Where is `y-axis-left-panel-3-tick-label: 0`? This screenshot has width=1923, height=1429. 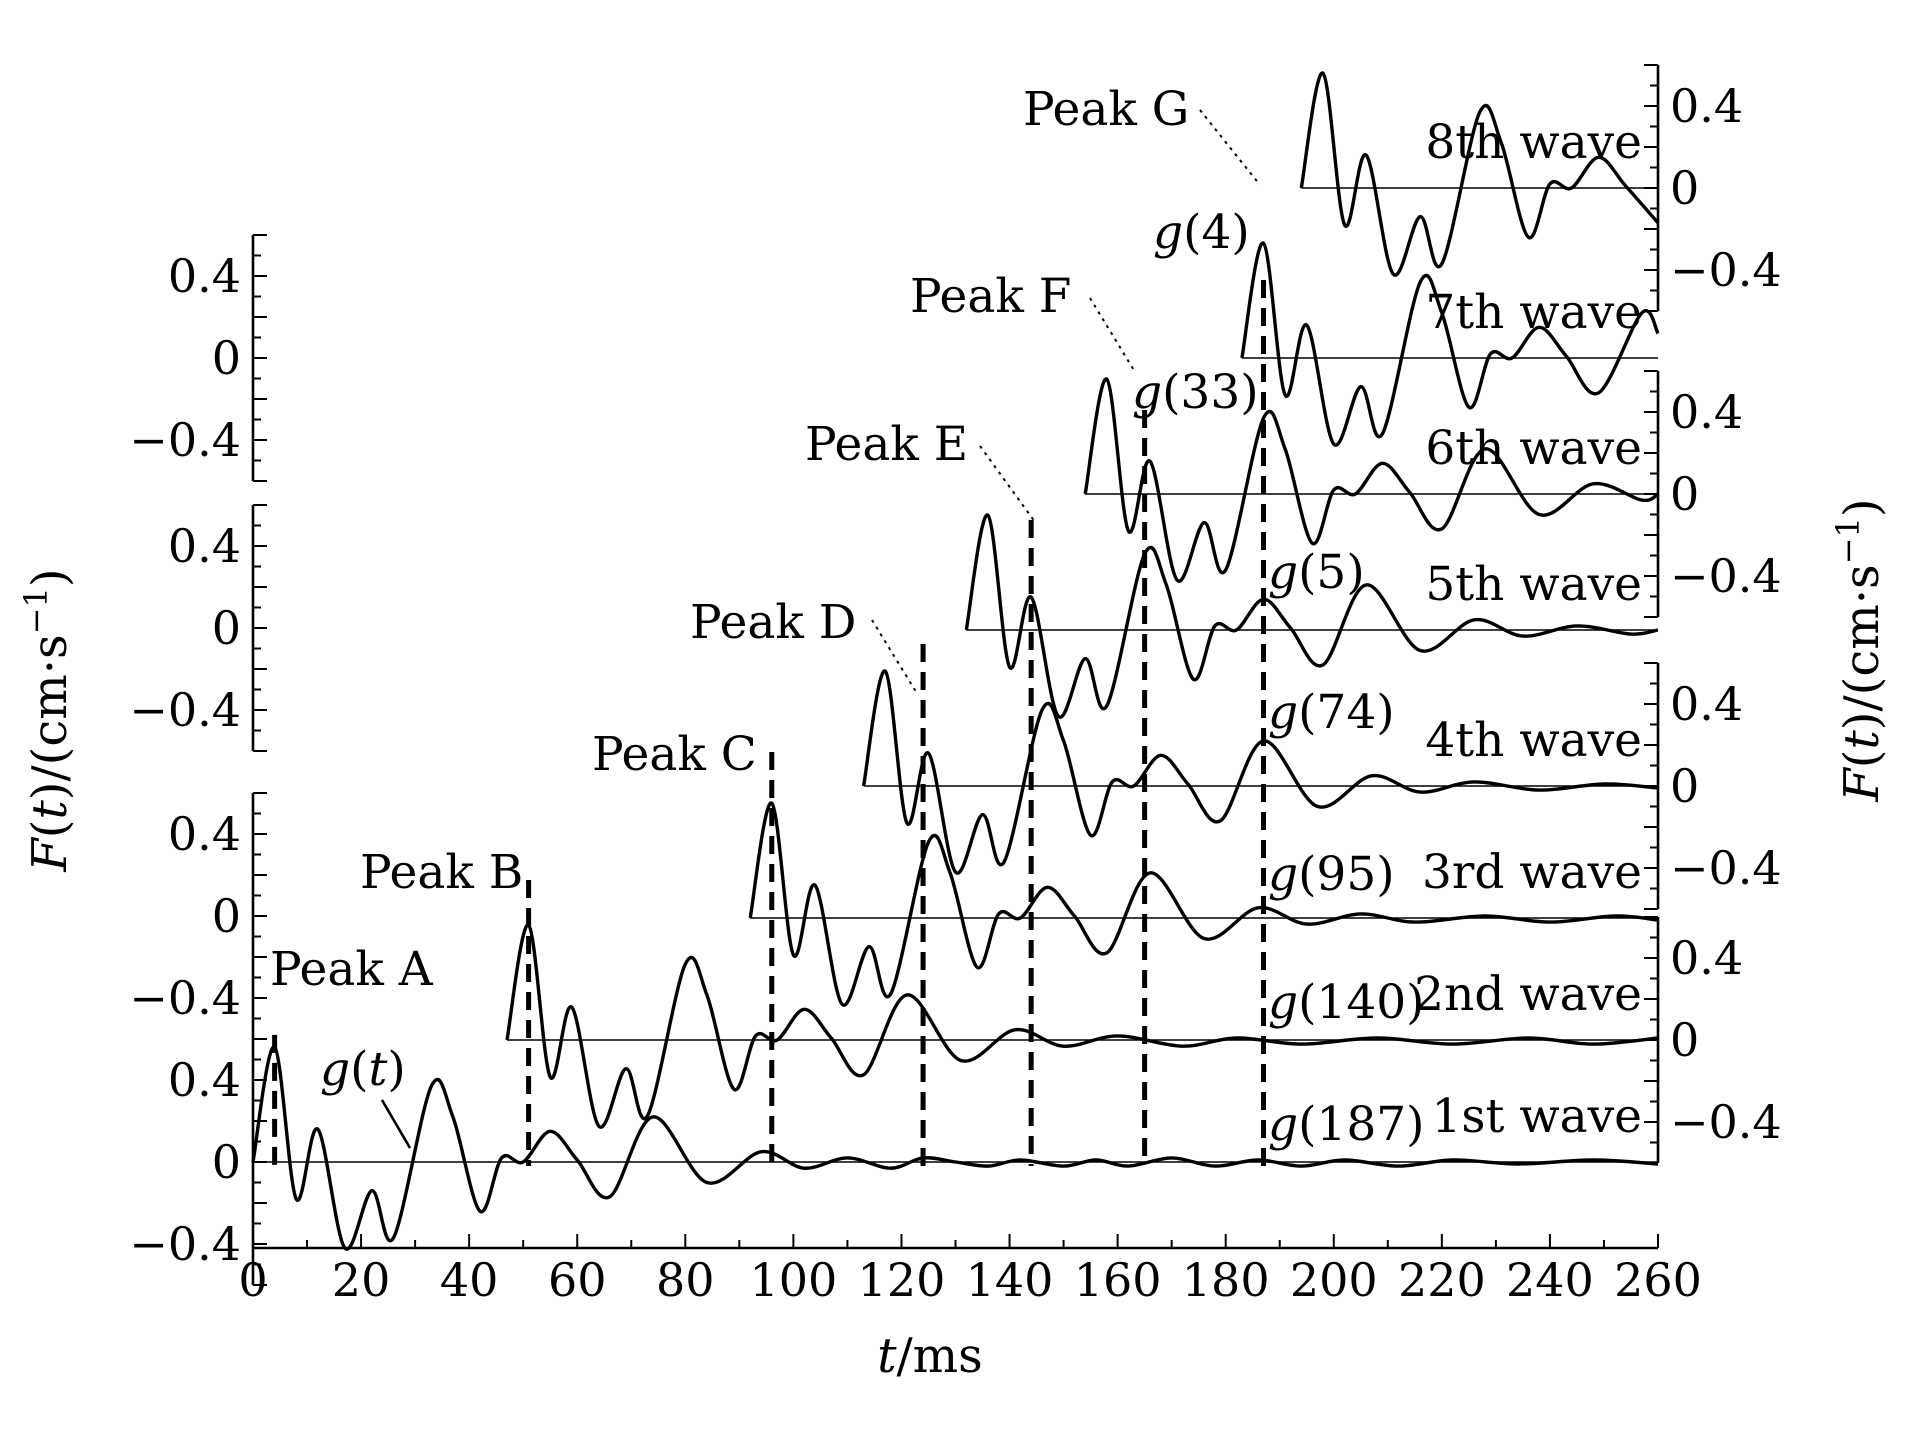 y-axis-left-panel-3-tick-label: 0 is located at coordinates (226, 628).